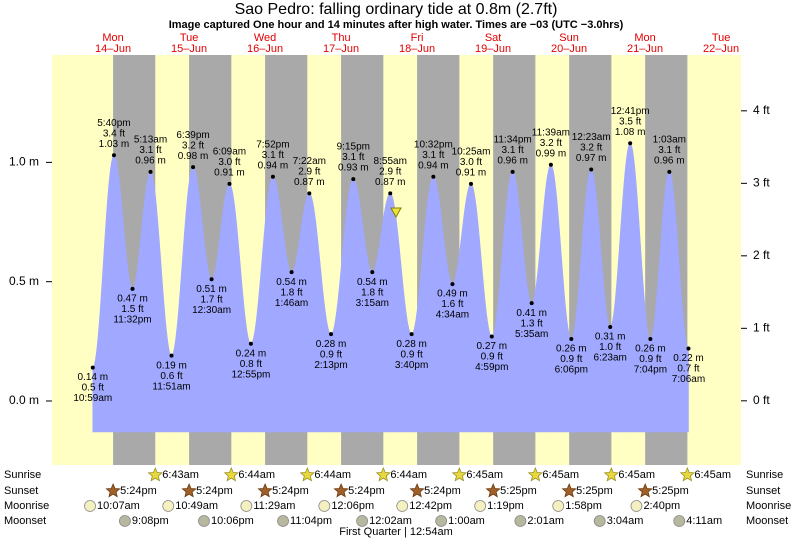 This screenshot has height=539, width=793. Describe the element at coordinates (180, 475) in the screenshot. I see `sunrise-time: 6:43am` at that location.